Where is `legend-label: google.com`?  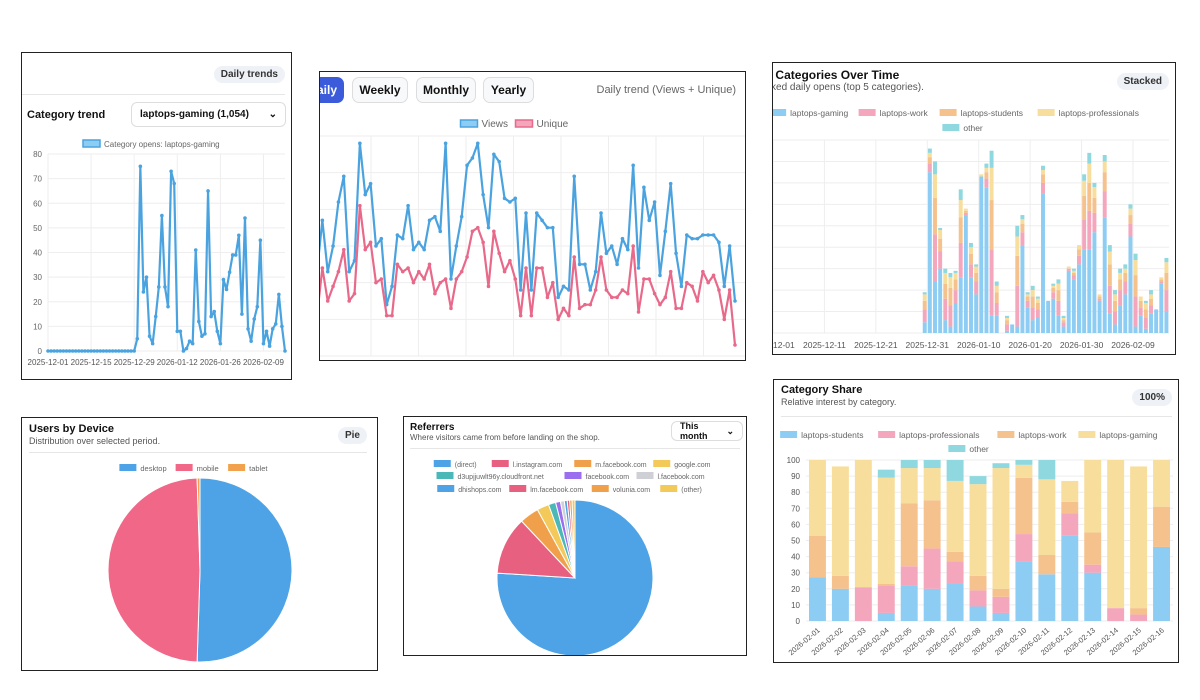 legend-label: google.com is located at coordinates (692, 465).